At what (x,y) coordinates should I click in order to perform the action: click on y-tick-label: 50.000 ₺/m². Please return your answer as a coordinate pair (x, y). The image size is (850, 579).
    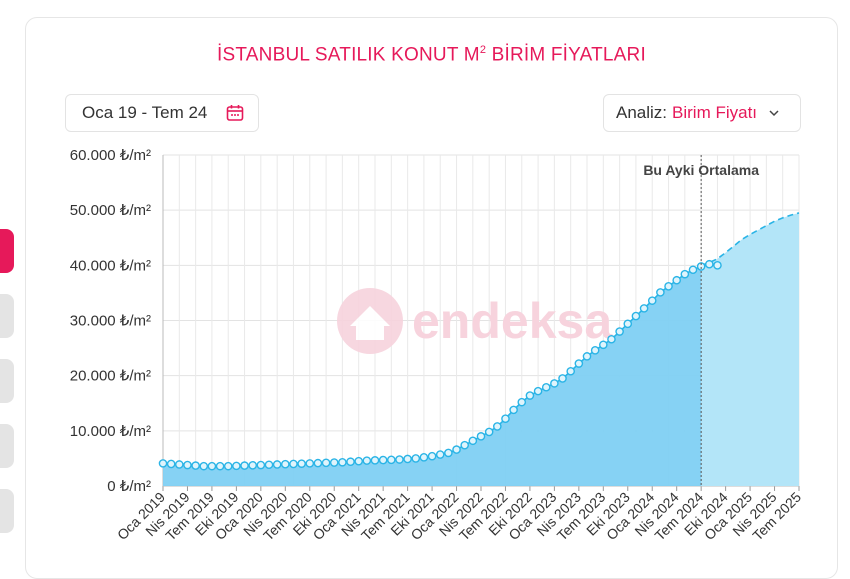
    Looking at the image, I should click on (110, 210).